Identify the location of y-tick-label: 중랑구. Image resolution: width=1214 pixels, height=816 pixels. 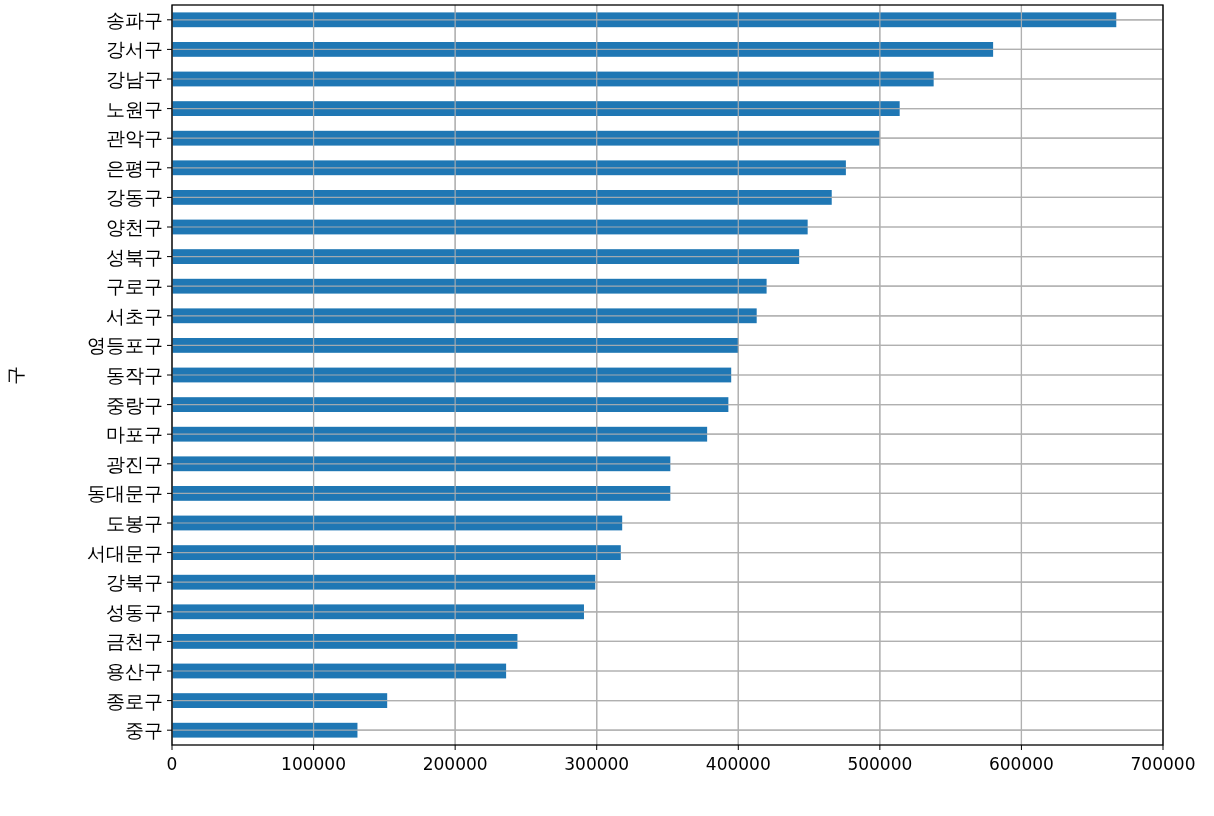
(134, 404).